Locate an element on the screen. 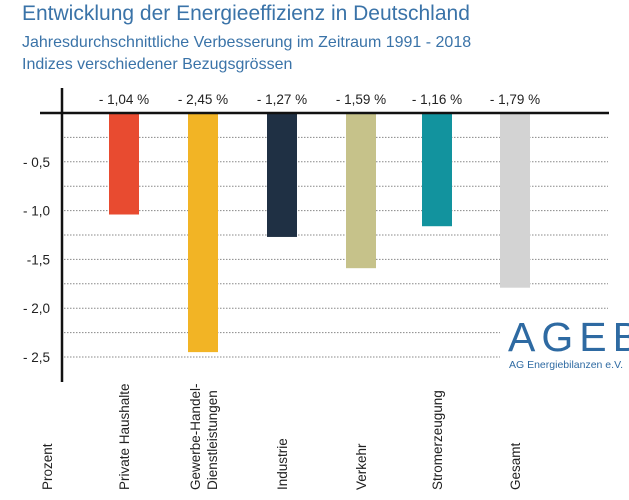 The height and width of the screenshot is (500, 629). bar-industrie is located at coordinates (282, 175).